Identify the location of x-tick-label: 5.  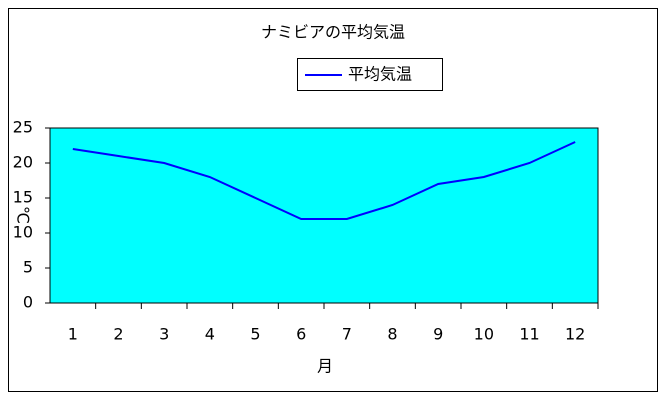
(255, 334).